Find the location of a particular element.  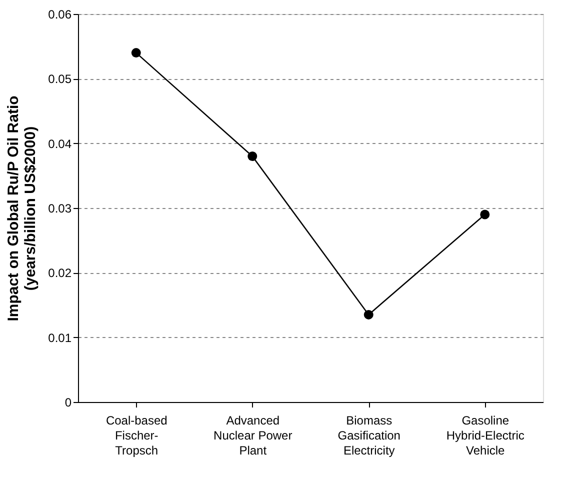

y-tick-label: 0.01 is located at coordinates (60, 337).